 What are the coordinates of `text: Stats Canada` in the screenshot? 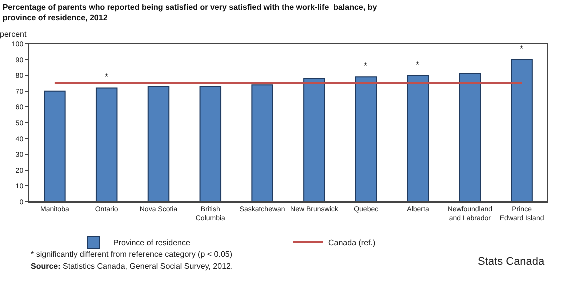 It's located at (512, 262).